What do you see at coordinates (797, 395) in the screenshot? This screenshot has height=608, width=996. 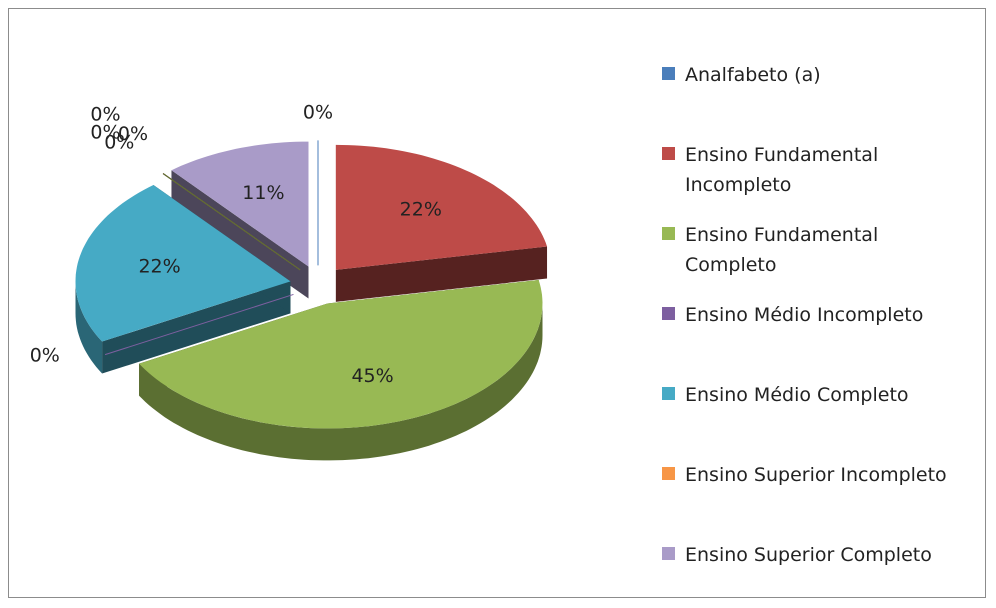 I see `legend-label: Ensino Médio Completo` at bounding box center [797, 395].